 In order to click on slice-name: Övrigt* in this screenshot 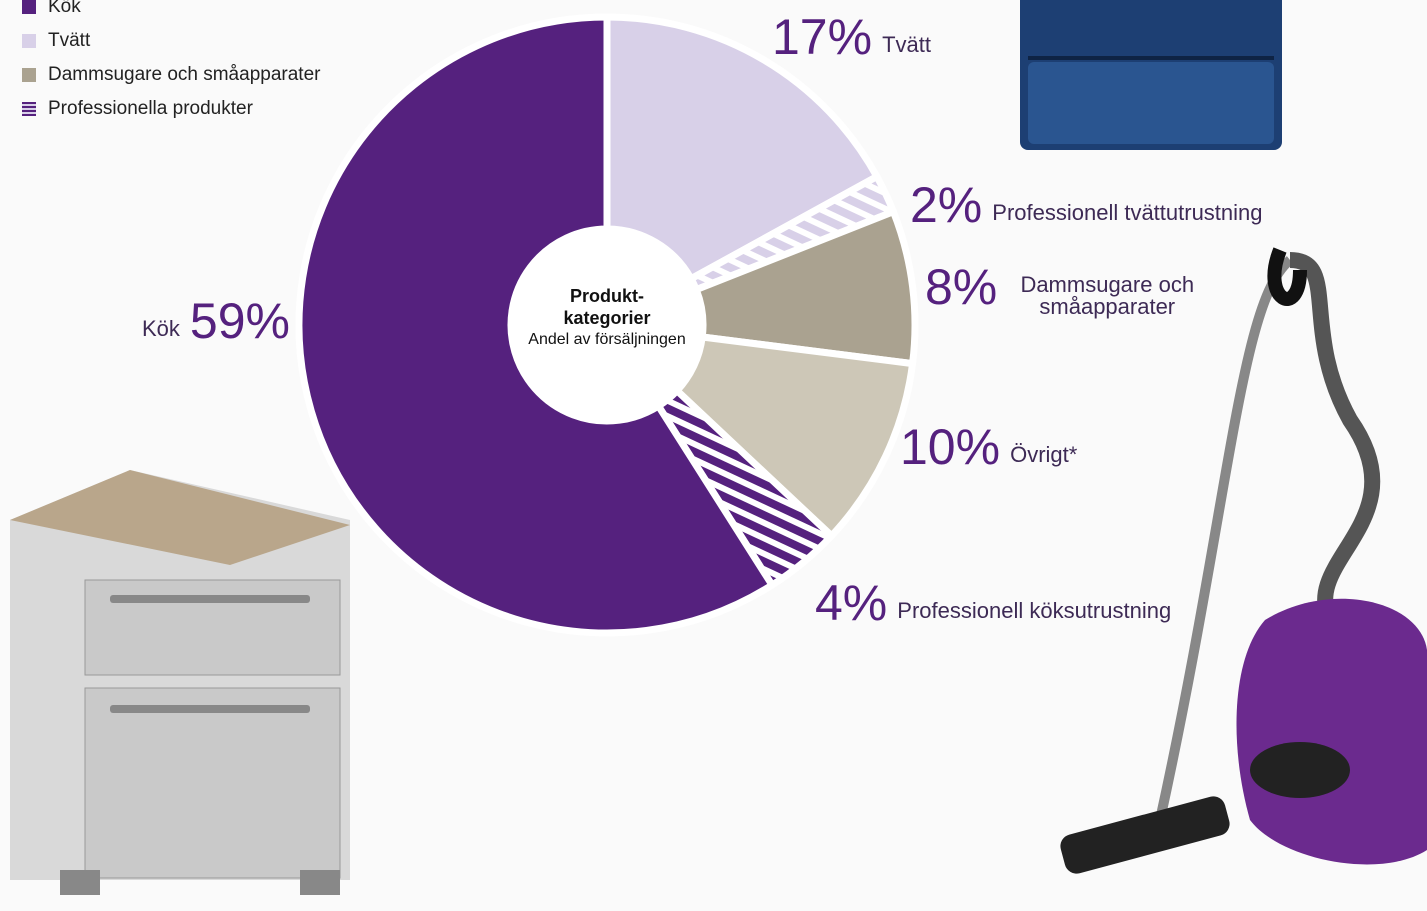, I will do `click(1044, 454)`.